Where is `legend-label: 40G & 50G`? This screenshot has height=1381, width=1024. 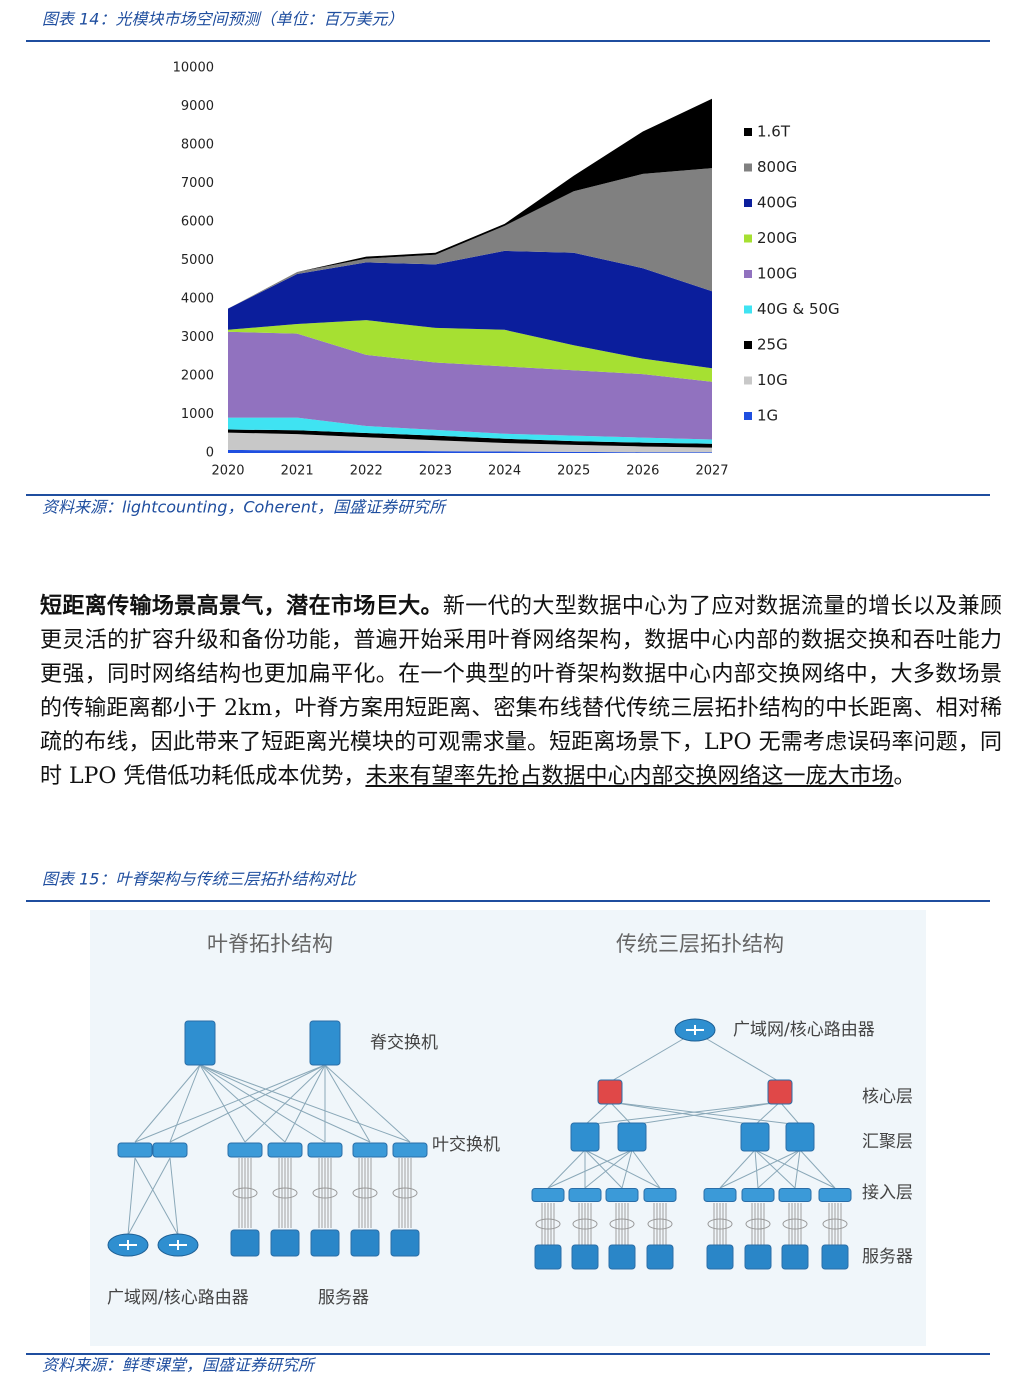
legend-label: 40G & 50G is located at coordinates (798, 309).